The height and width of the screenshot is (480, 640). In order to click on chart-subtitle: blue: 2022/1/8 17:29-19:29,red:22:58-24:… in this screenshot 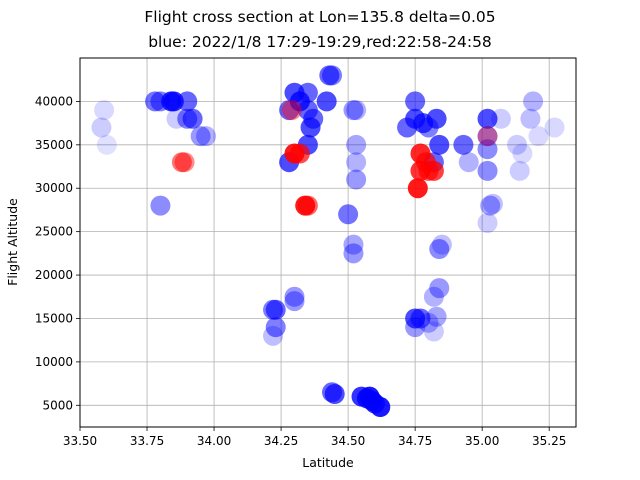, I will do `click(320, 42)`.